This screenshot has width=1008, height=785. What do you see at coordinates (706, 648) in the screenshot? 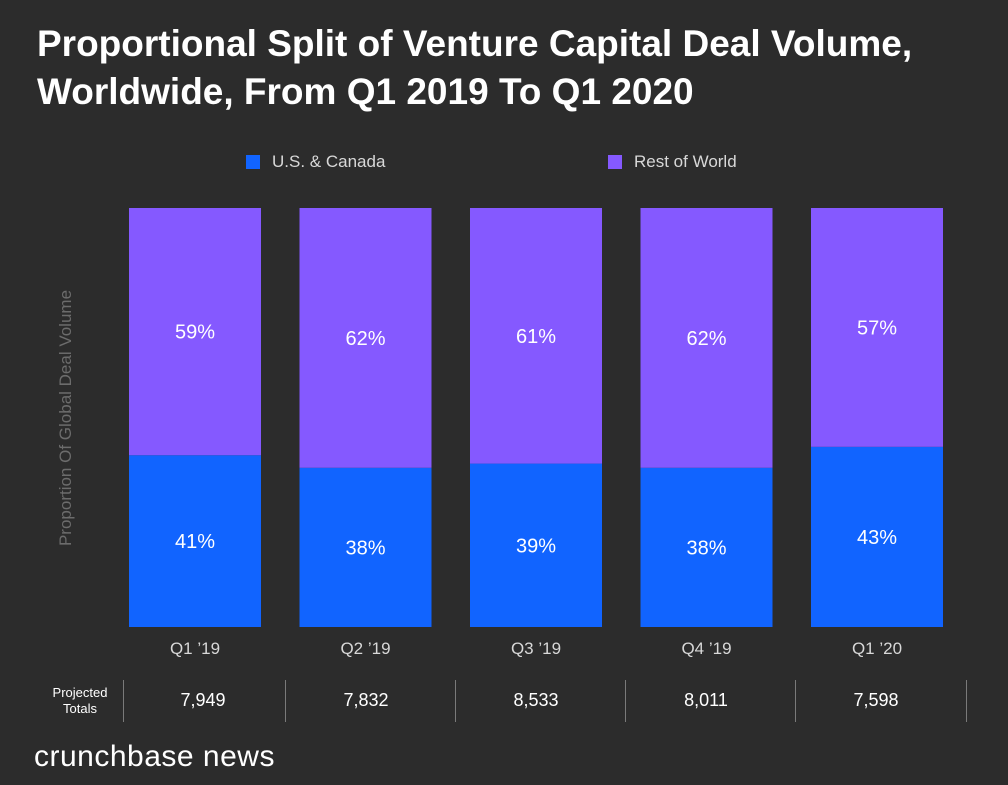
I see `x-tick-label-4: Q4 ’19` at bounding box center [706, 648].